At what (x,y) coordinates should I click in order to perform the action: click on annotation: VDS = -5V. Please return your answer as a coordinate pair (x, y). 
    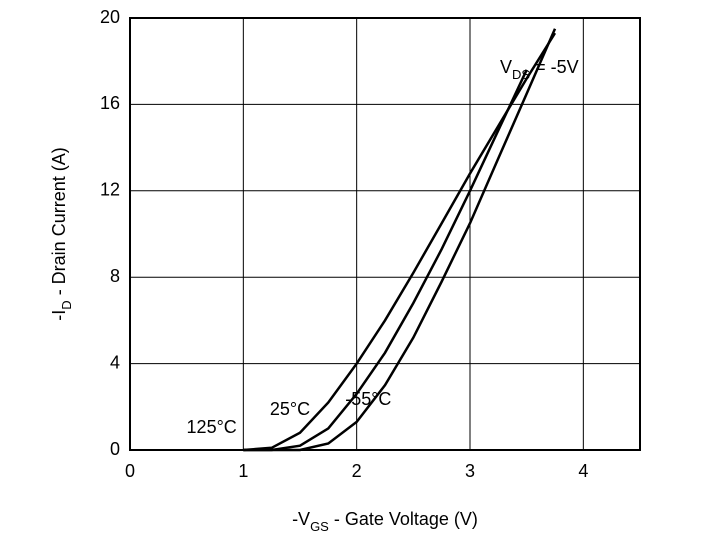
    Looking at the image, I should click on (539, 69).